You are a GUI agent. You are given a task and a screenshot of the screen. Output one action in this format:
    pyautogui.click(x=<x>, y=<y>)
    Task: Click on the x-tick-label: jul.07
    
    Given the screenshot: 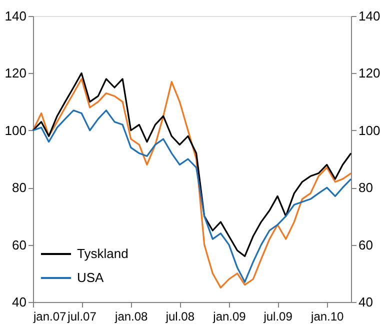 What is the action you would take?
    pyautogui.click(x=81, y=317)
    